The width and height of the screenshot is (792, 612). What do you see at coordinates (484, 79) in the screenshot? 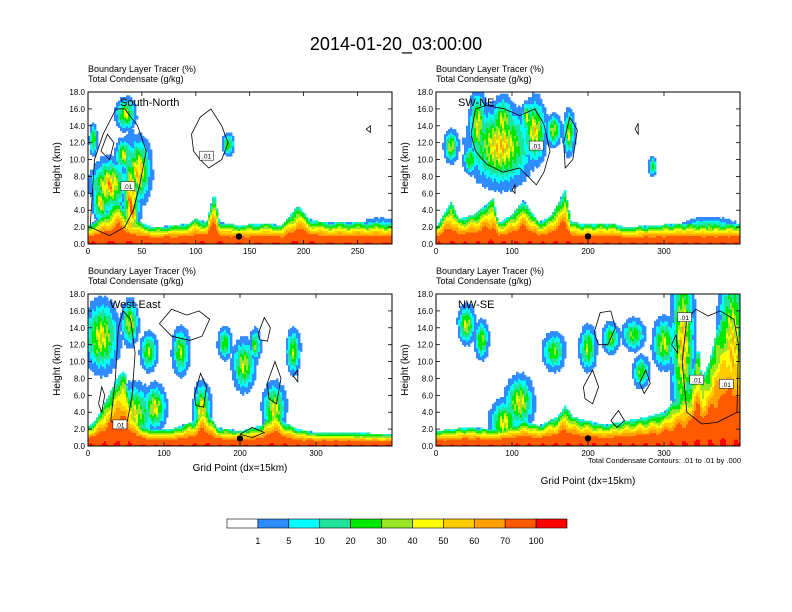
I see `panel-header-line: Total Condensate (g/kg)` at bounding box center [484, 79].